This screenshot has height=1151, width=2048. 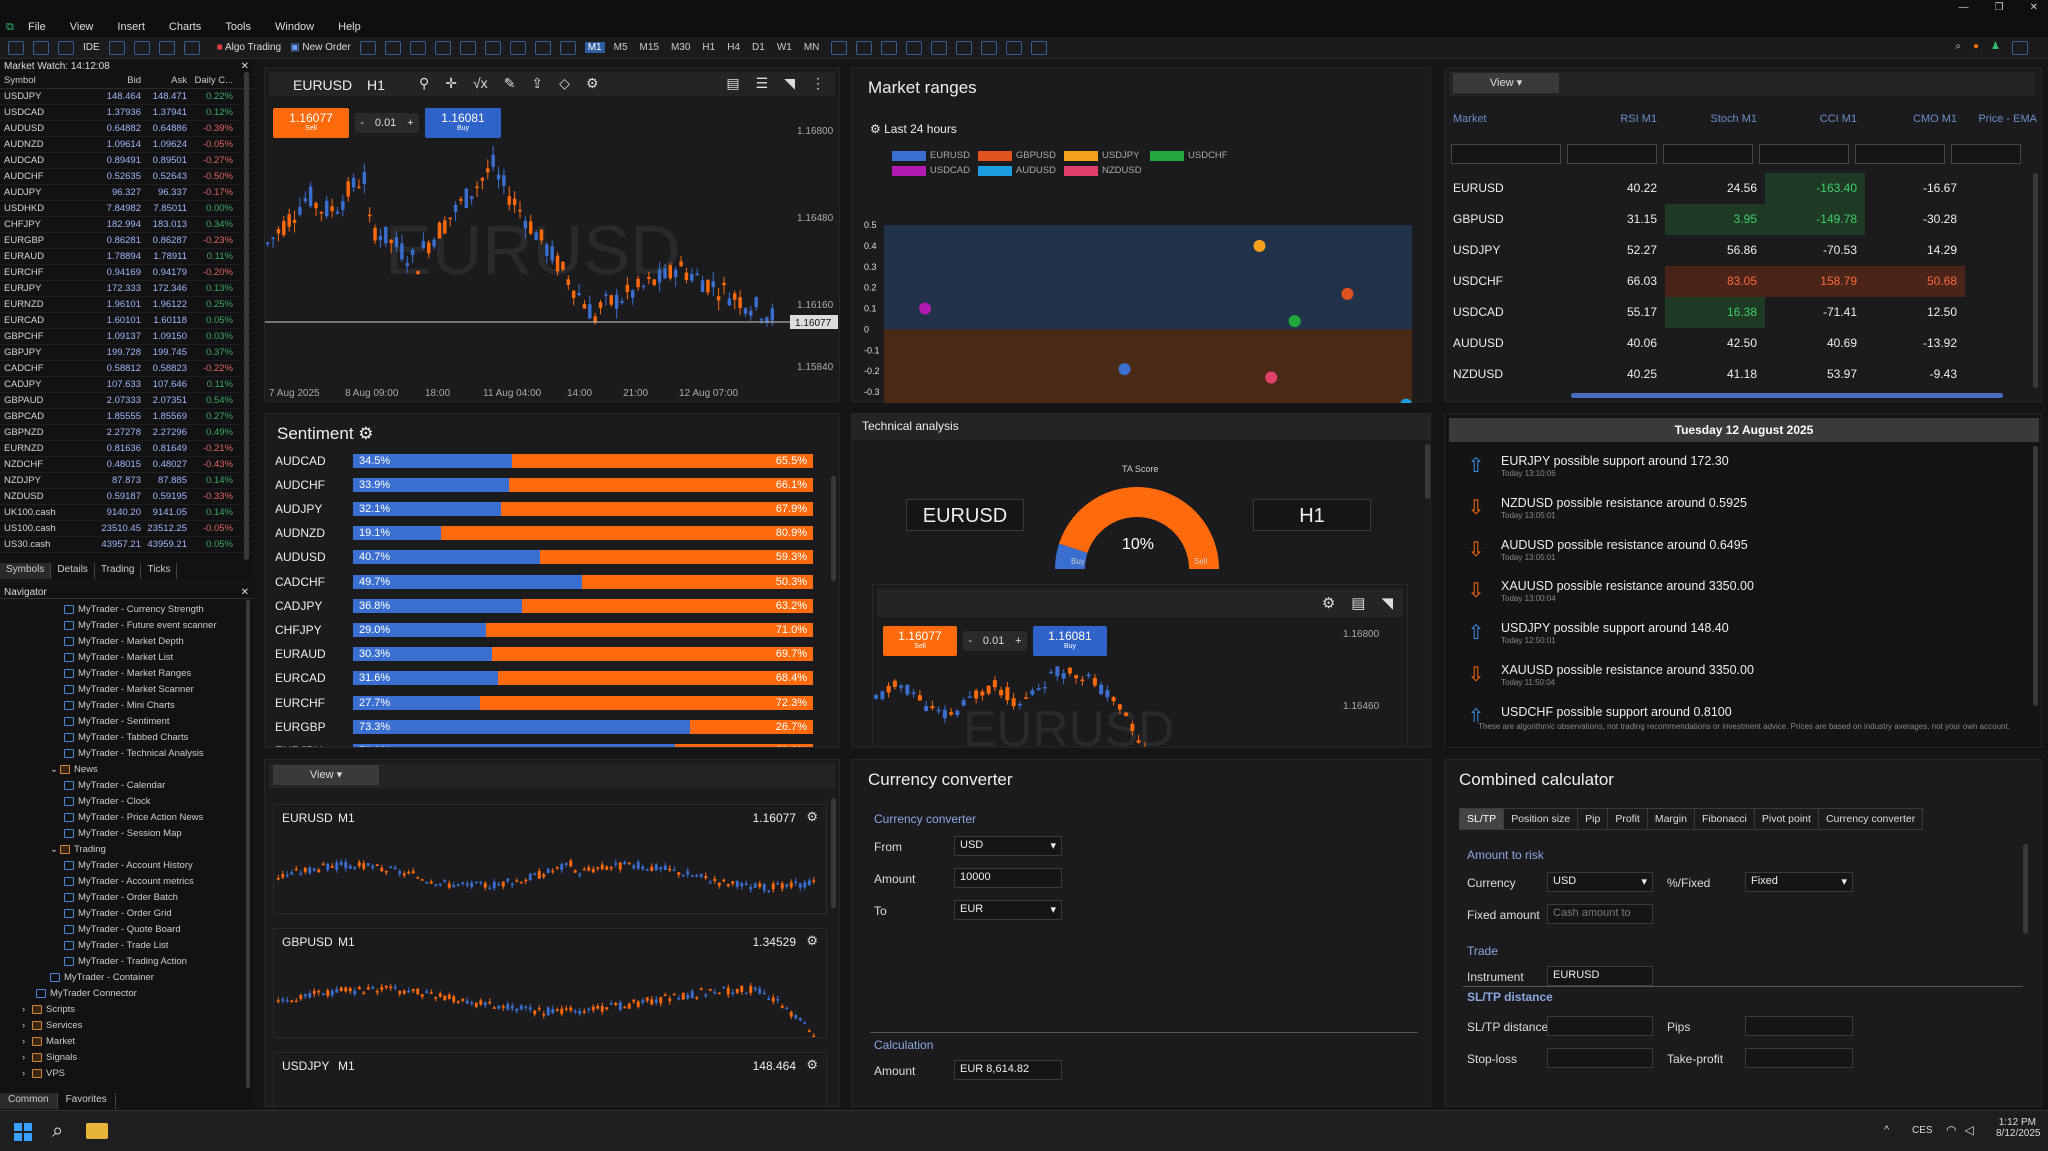 What do you see at coordinates (126, 337) in the screenshot?
I see `market-watch-row: GBPCHF 1.09137 1.09150 0.03%` at bounding box center [126, 337].